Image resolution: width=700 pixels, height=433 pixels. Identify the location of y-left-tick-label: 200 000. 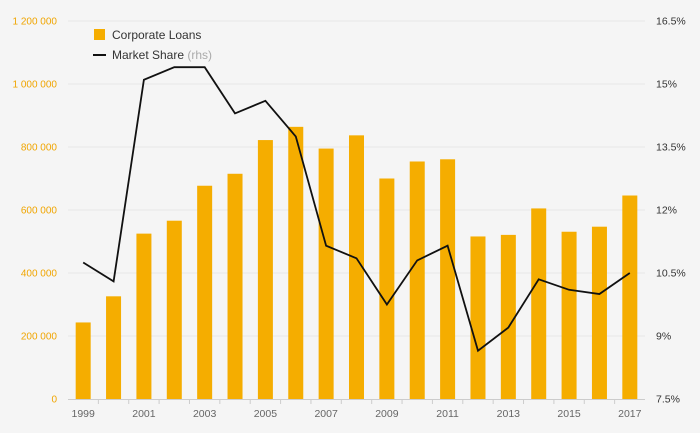
(39, 337).